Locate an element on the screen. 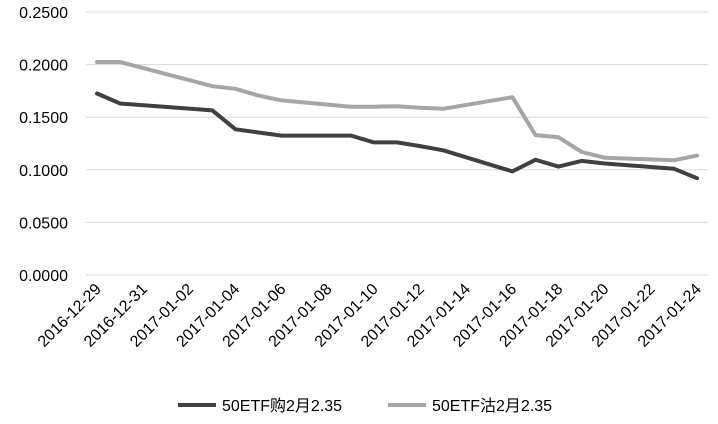 The image size is (718, 424). legend-label-1: 50ETF购2月2.35 is located at coordinates (282, 406).